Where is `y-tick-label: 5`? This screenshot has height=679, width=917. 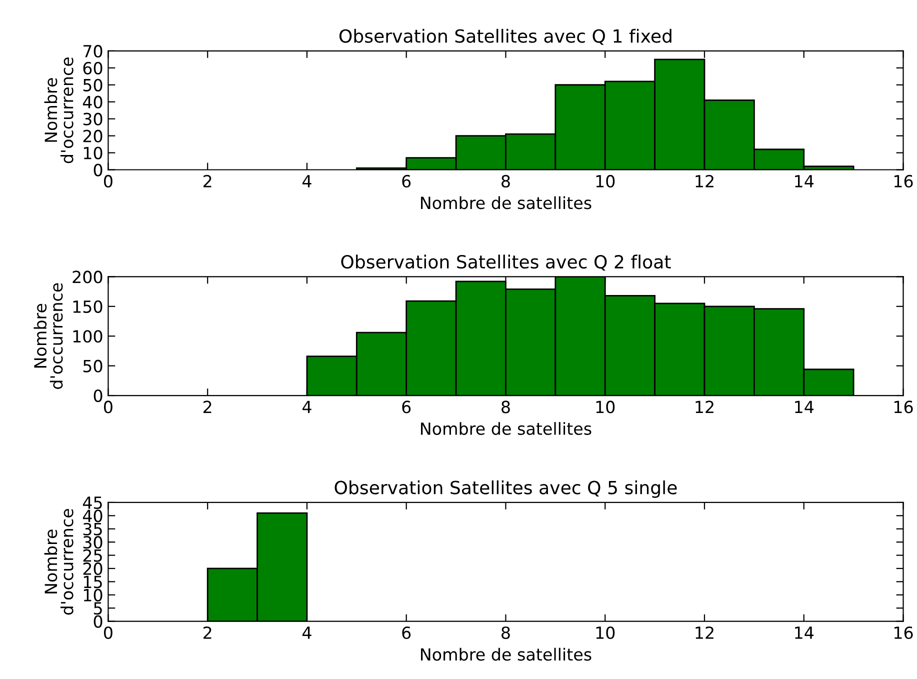
y-tick-label: 5 is located at coordinates (98, 608).